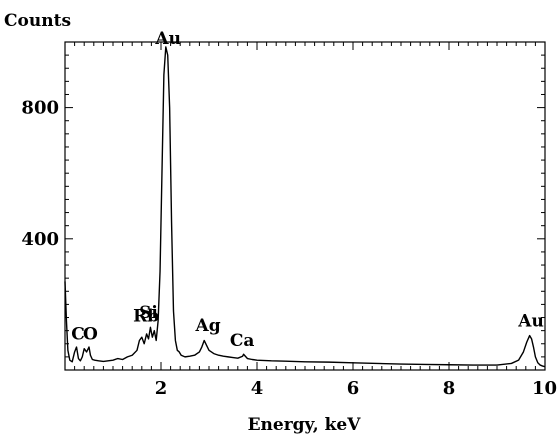  What do you see at coordinates (40, 108) in the screenshot?
I see `y-tick-label: 800` at bounding box center [40, 108].